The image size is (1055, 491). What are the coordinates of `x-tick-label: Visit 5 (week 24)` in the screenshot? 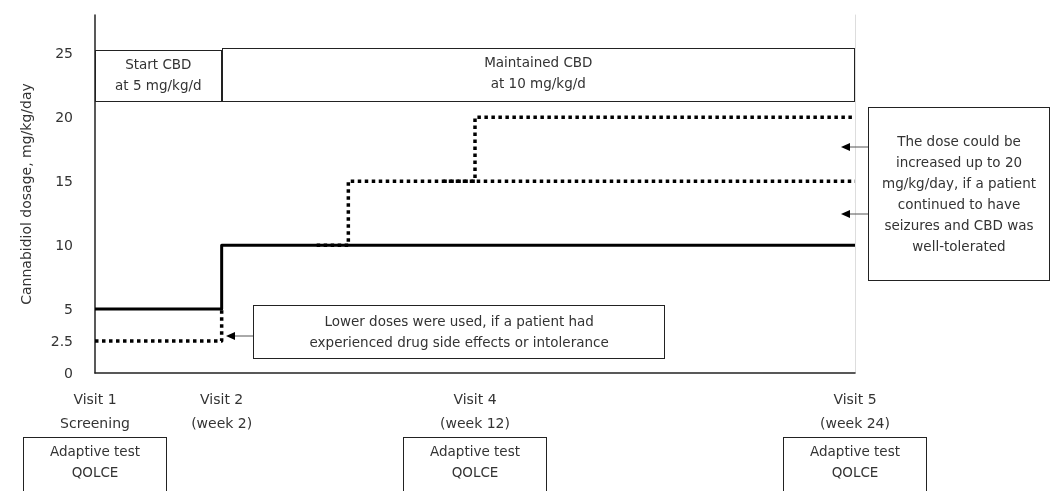 It's located at (855, 411).